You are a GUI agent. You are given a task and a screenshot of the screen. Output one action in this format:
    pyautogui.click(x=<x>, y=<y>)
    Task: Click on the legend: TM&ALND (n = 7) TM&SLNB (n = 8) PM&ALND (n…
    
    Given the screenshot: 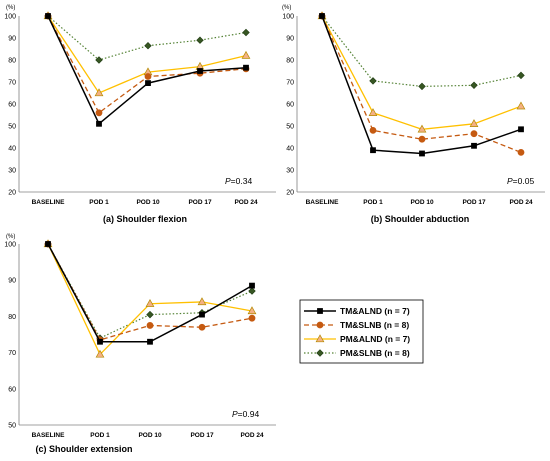 What is the action you would take?
    pyautogui.click(x=361, y=331)
    